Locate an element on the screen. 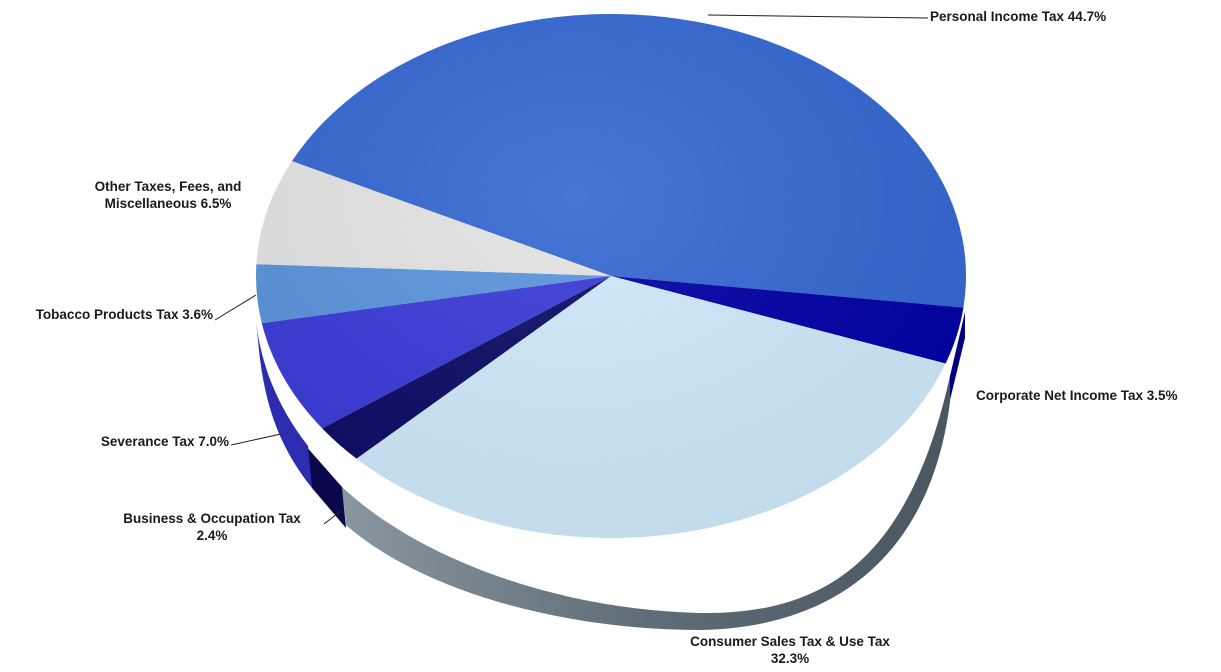  slice-side-corporate is located at coordinates (957, 356).